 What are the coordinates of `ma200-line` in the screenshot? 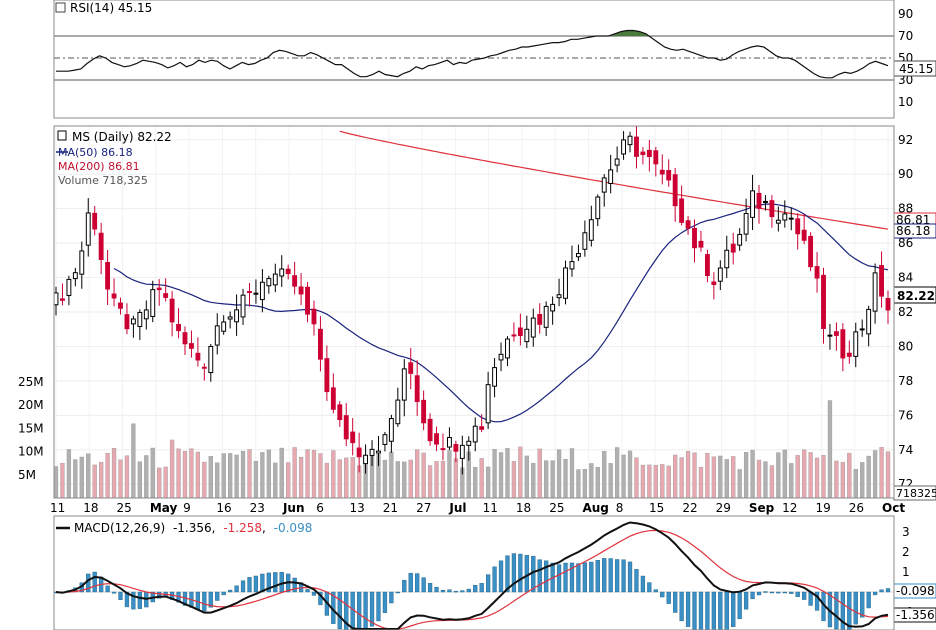 It's located at (614, 180).